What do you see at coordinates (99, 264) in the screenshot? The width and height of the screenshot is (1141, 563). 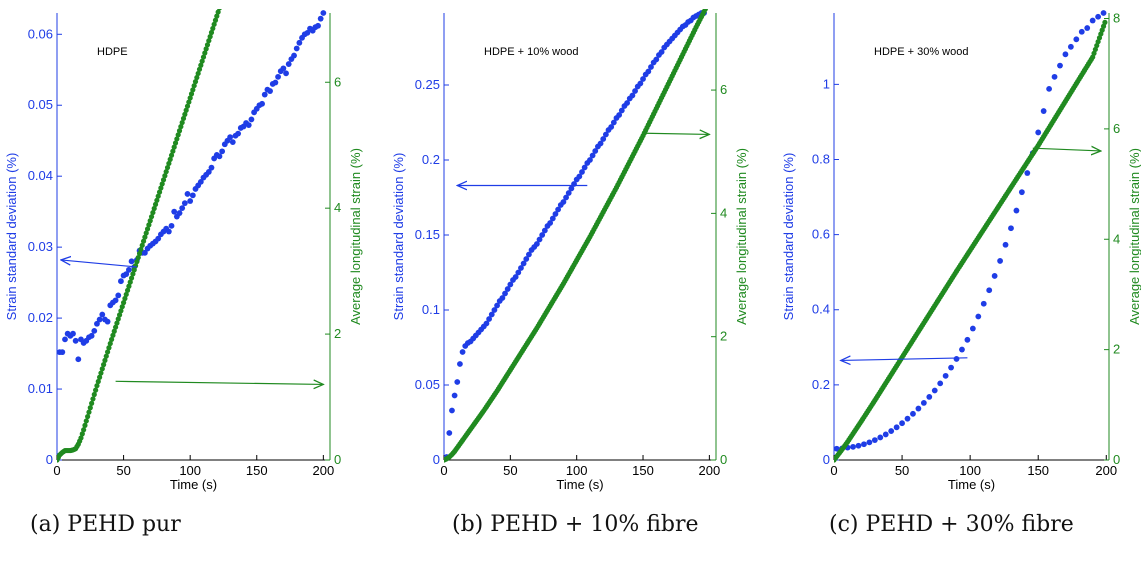 I see `arrow-to-left-axis` at bounding box center [99, 264].